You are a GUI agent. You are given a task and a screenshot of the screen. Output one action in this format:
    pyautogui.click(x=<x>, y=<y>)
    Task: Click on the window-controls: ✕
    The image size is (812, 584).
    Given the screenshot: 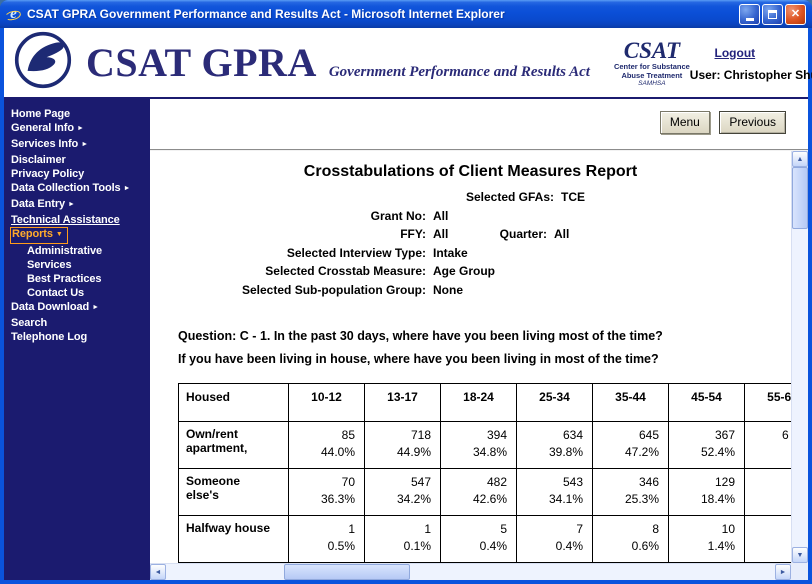 What is the action you would take?
    pyautogui.click(x=772, y=14)
    